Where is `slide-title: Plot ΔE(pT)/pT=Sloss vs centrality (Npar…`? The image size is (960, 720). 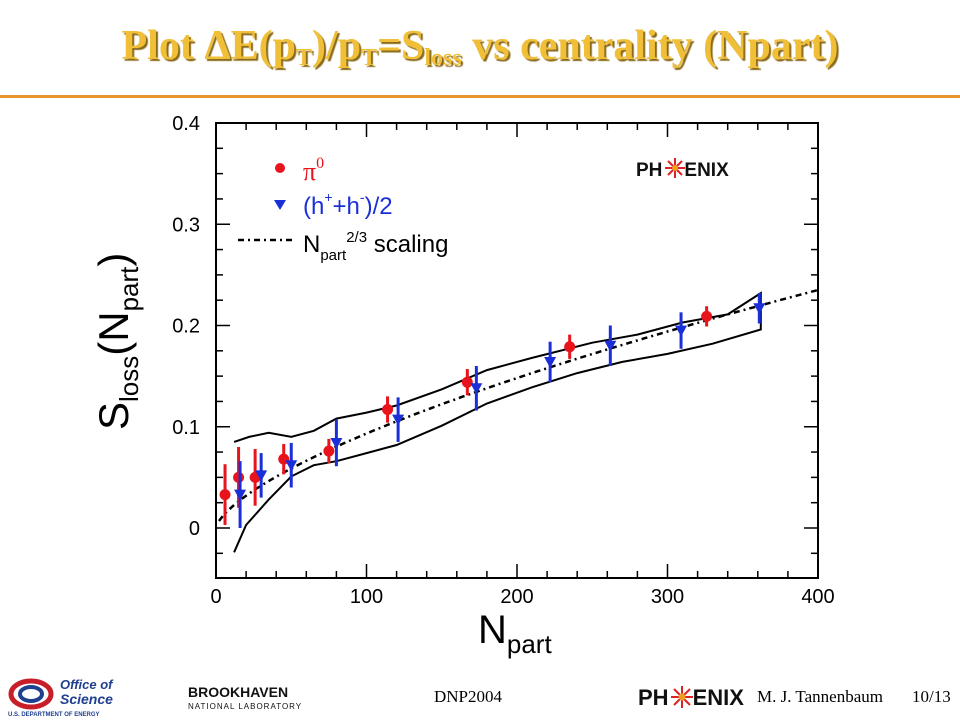 slide-title: Plot ΔE(pT)/pT=Sloss vs centrality (Npar… is located at coordinates (480, 47).